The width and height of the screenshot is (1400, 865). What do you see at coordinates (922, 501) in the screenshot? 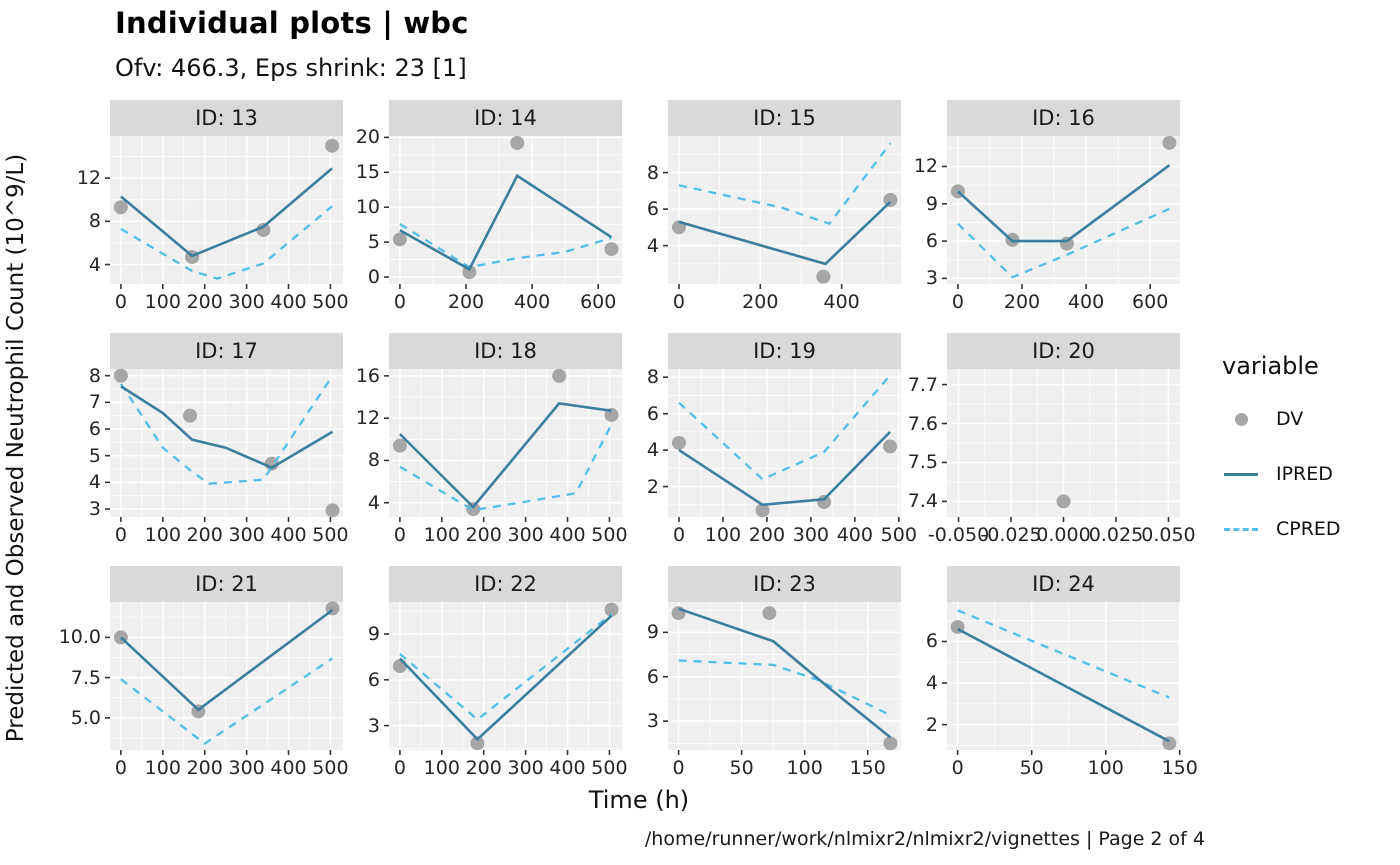
I see `y-tick-label: 7.4` at bounding box center [922, 501].